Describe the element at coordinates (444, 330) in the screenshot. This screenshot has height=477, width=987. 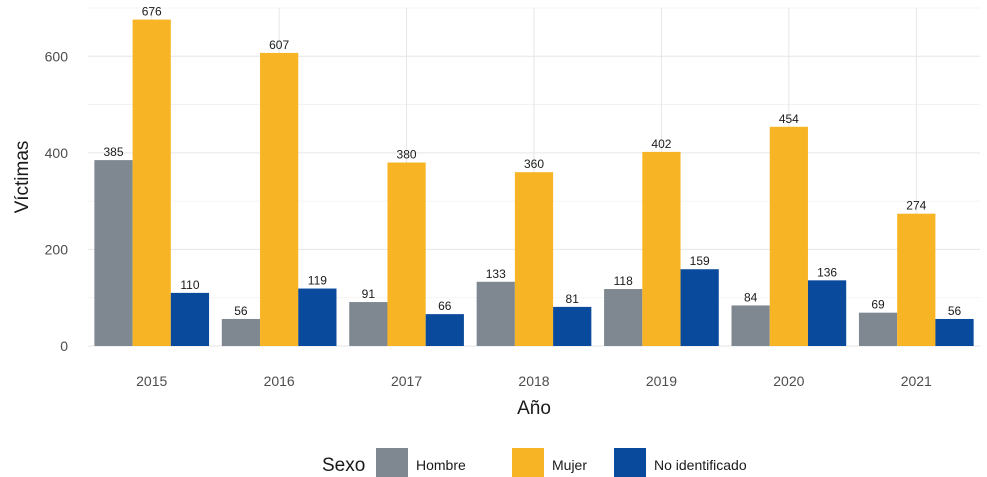
I see `bar-no-identificado-2017` at that location.